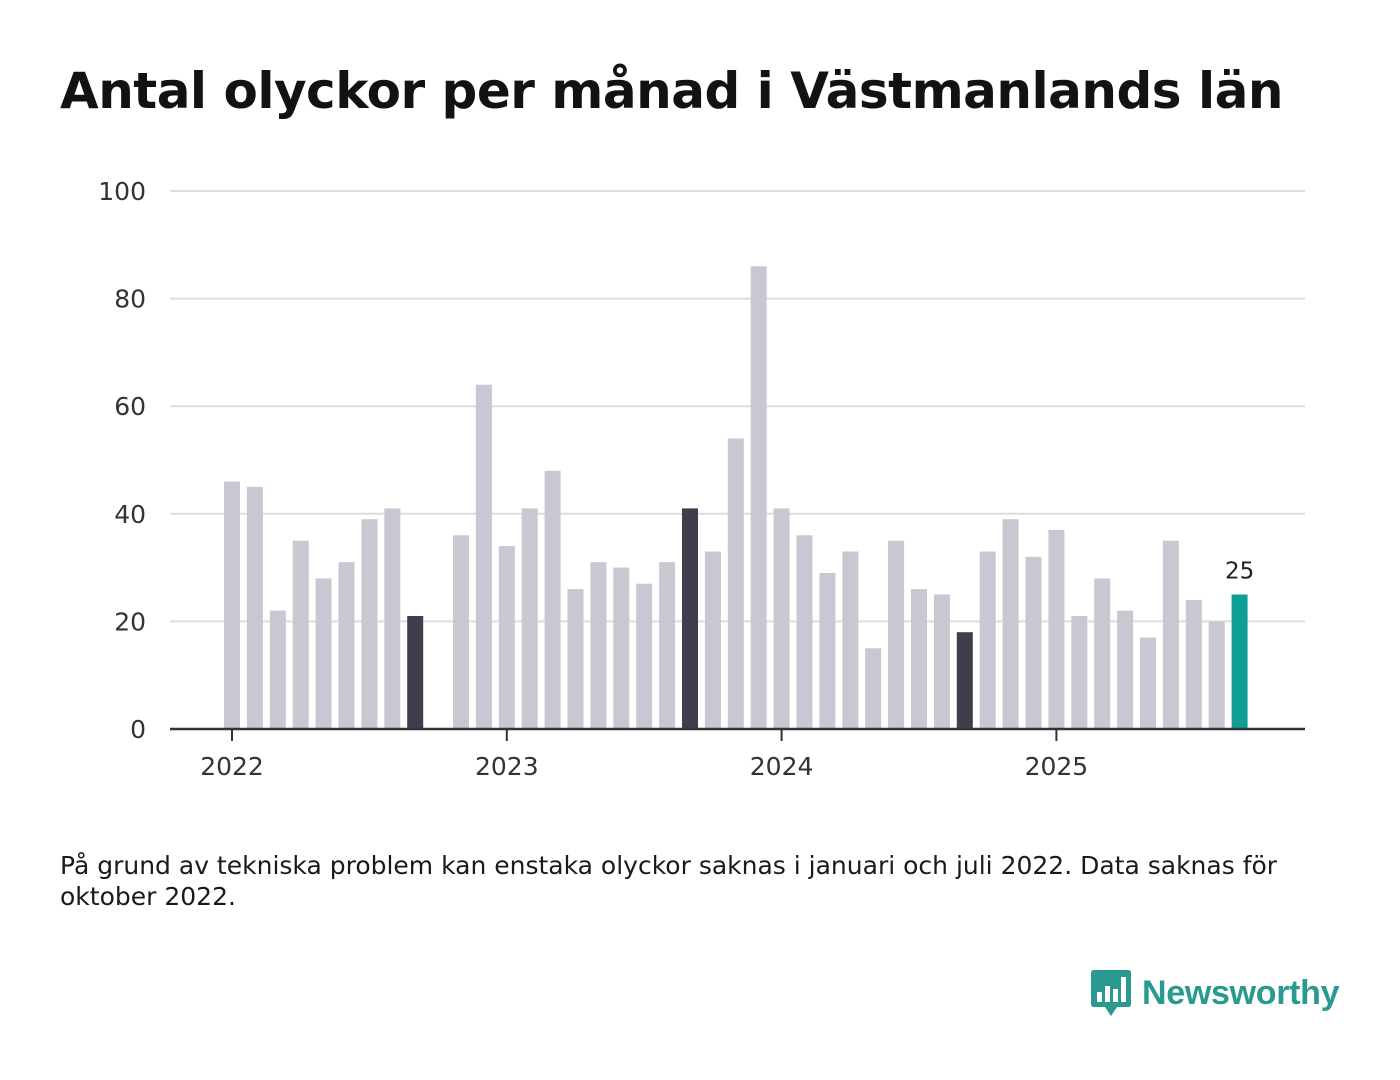  Describe the element at coordinates (122, 191) in the screenshot. I see `y-tick-label: 100` at that location.